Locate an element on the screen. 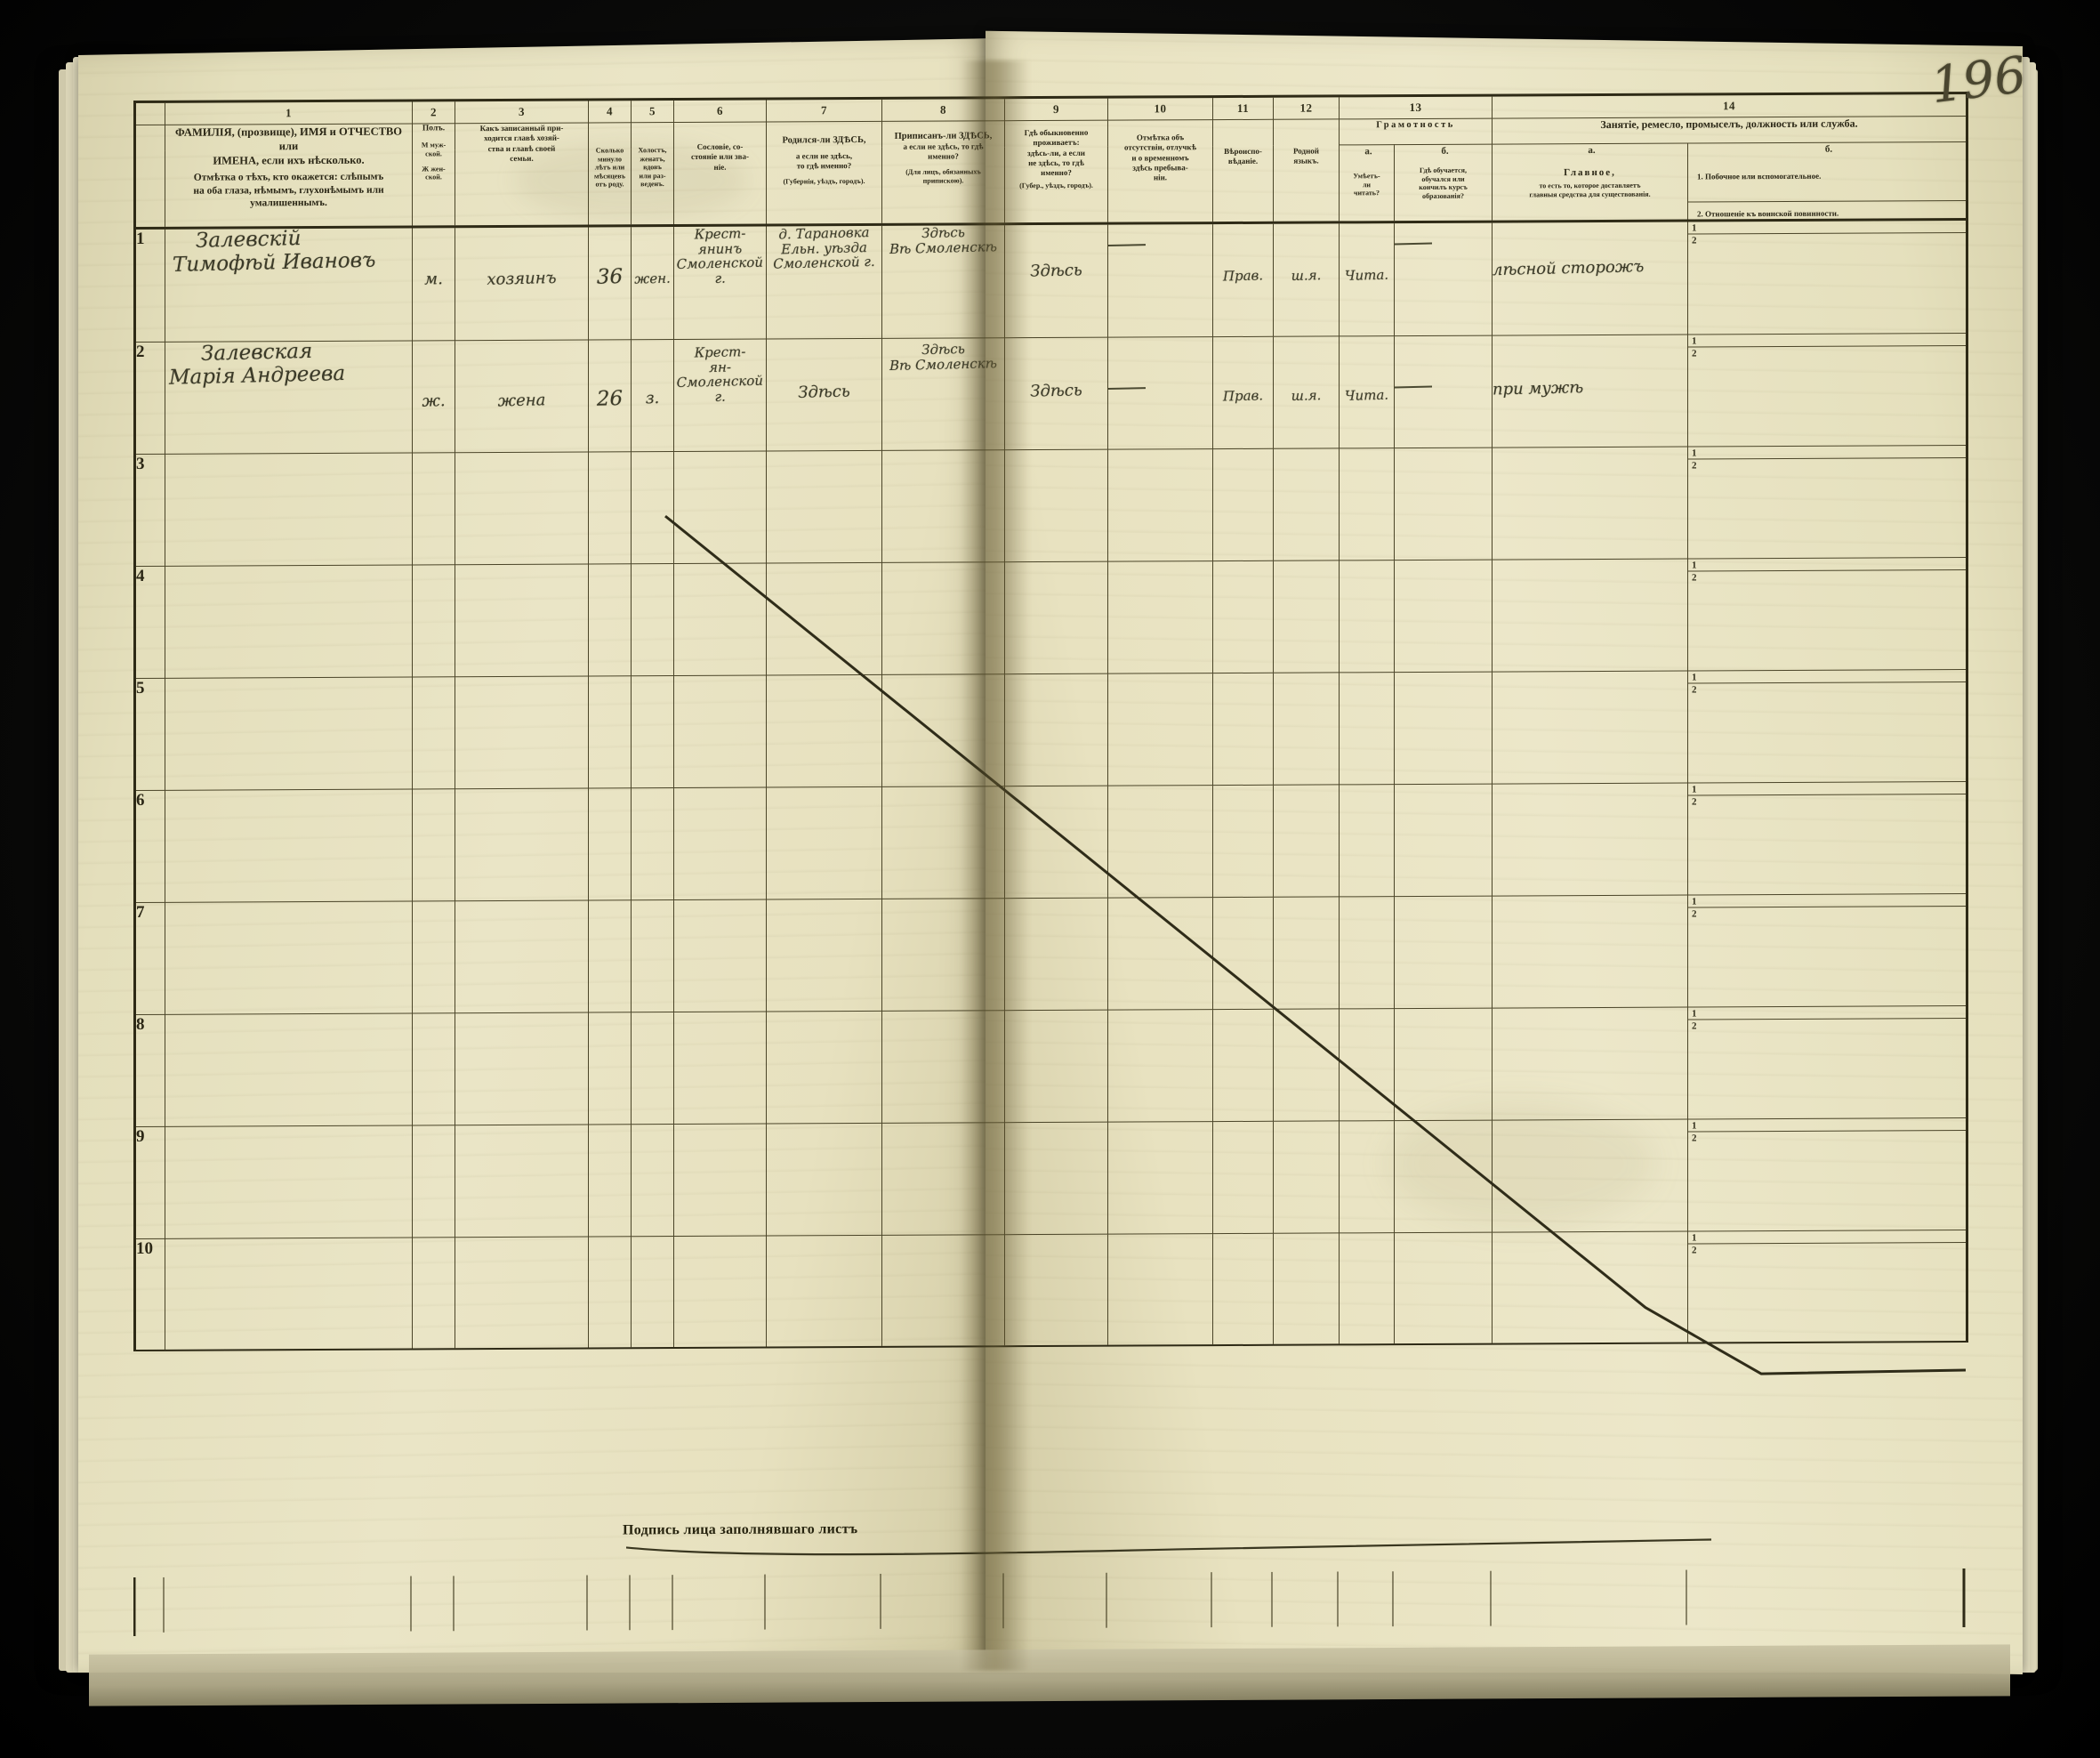 The height and width of the screenshot is (1758, 2100). cell-marital: з. is located at coordinates (652, 396).